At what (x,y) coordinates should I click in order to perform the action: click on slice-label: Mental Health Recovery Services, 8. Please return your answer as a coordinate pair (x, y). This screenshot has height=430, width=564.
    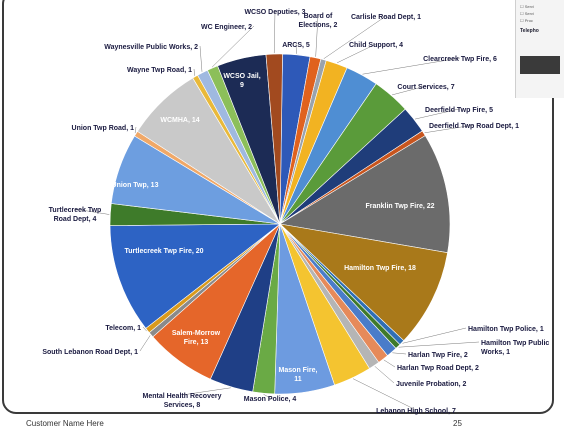
    Looking at the image, I should click on (182, 401).